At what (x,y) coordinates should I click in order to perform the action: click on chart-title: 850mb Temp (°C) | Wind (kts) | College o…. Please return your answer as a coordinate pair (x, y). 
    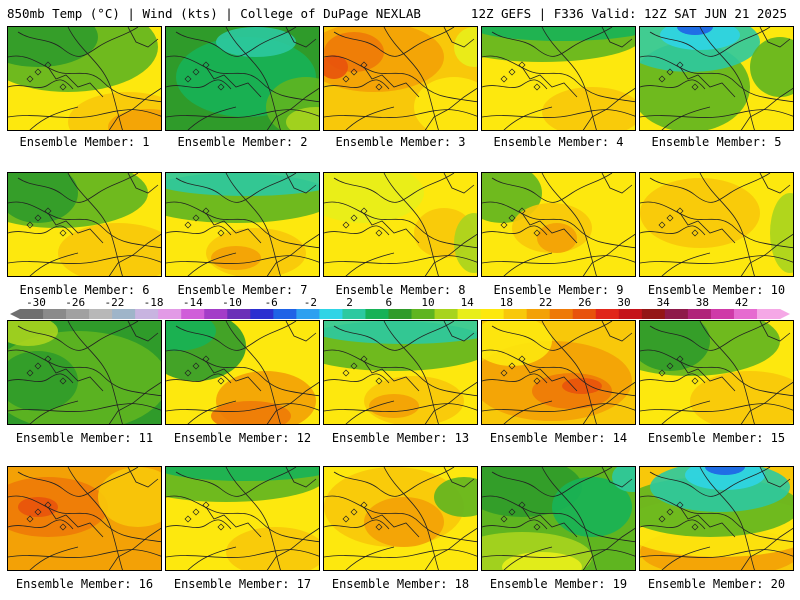
    Looking at the image, I should click on (214, 13).